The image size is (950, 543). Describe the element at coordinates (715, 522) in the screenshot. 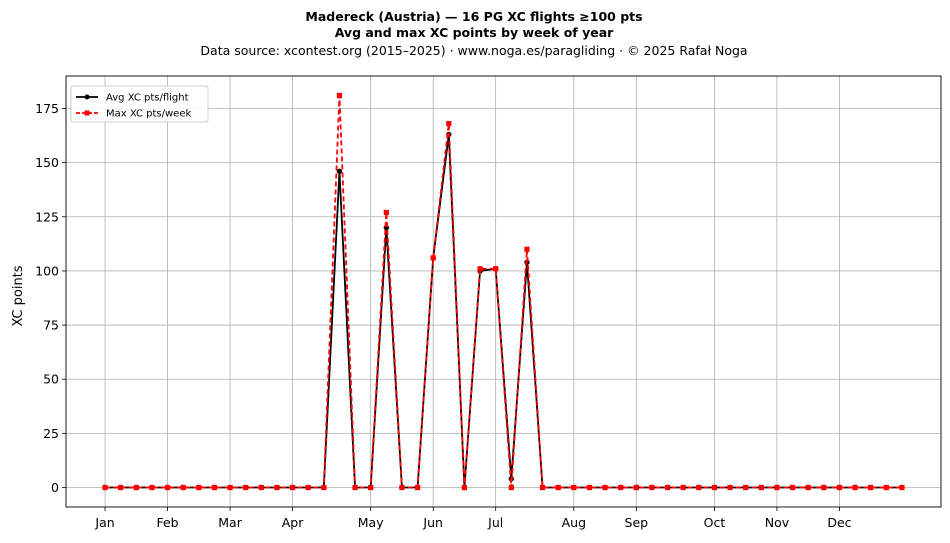

I see `x-tick-label: Oct` at that location.